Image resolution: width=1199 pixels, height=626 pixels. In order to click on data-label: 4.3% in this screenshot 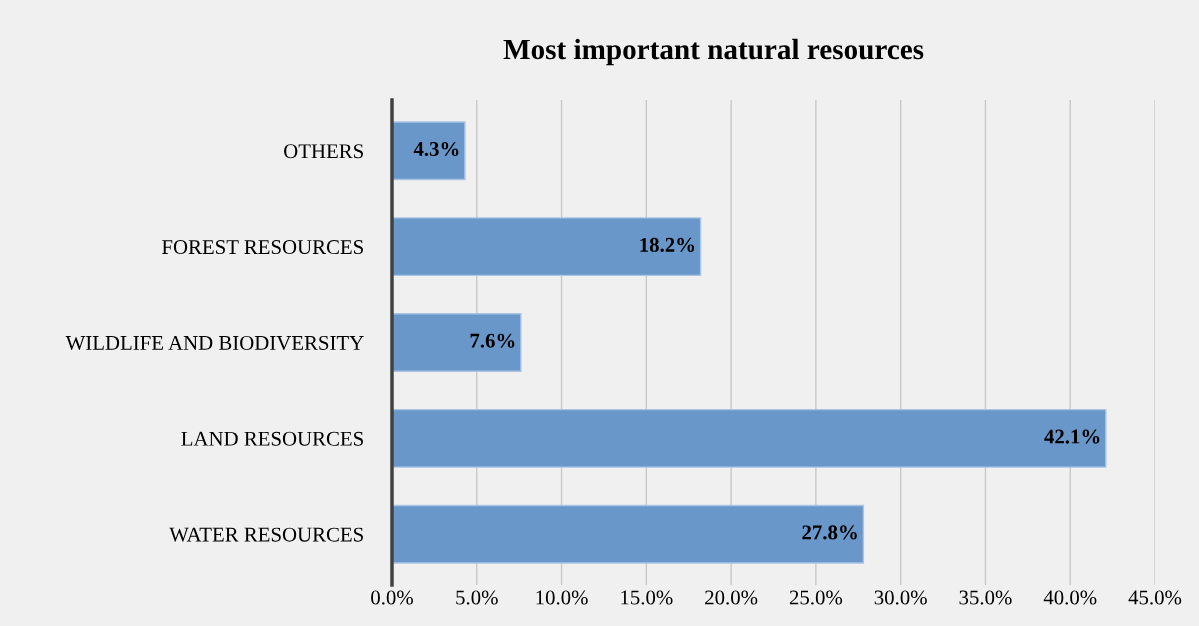, I will do `click(436, 149)`.